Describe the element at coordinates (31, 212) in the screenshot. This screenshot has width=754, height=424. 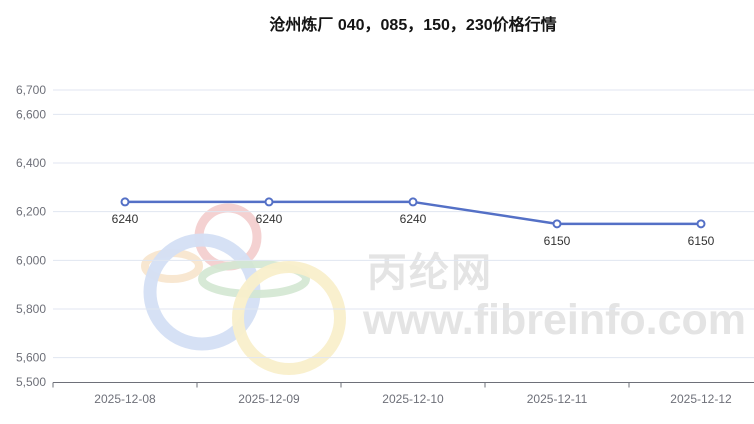
I see `y-axis-label: 6,200` at that location.